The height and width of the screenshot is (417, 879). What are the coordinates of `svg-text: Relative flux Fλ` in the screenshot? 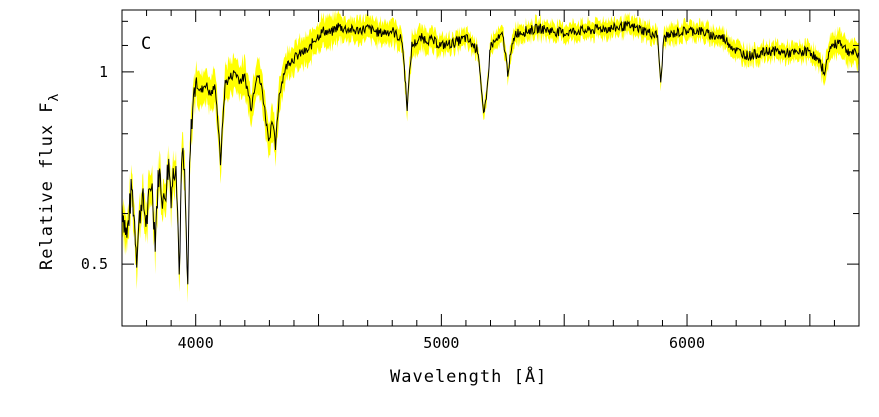 It's located at (49, 181).